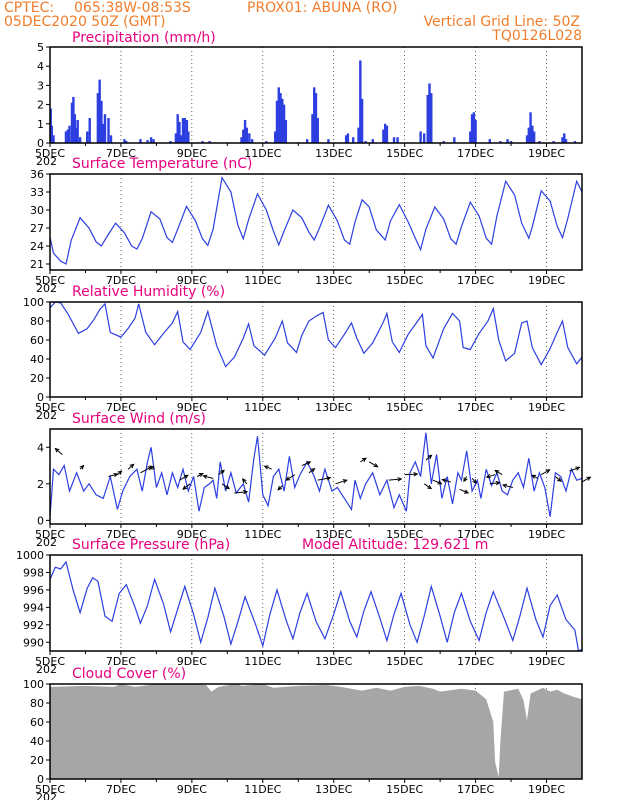 Image resolution: width=618 pixels, height=800 pixels. Describe the element at coordinates (475, 661) in the screenshot. I see `pres-xtick-label: 17DEC` at that location.